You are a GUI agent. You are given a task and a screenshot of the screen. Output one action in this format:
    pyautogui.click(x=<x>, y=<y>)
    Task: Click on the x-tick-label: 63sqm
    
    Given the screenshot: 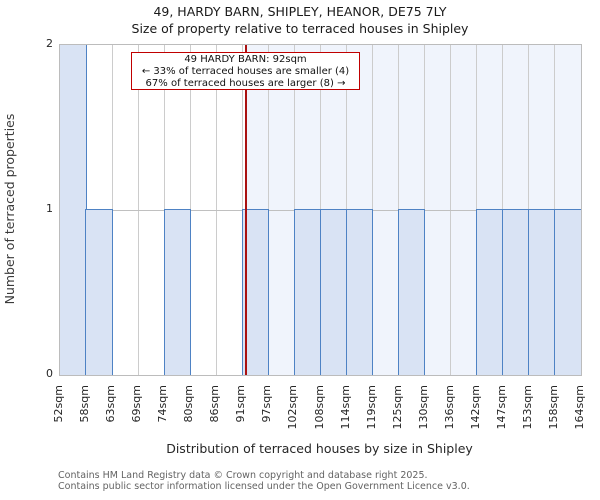 What is the action you would take?
    pyautogui.click(x=111, y=404)
    